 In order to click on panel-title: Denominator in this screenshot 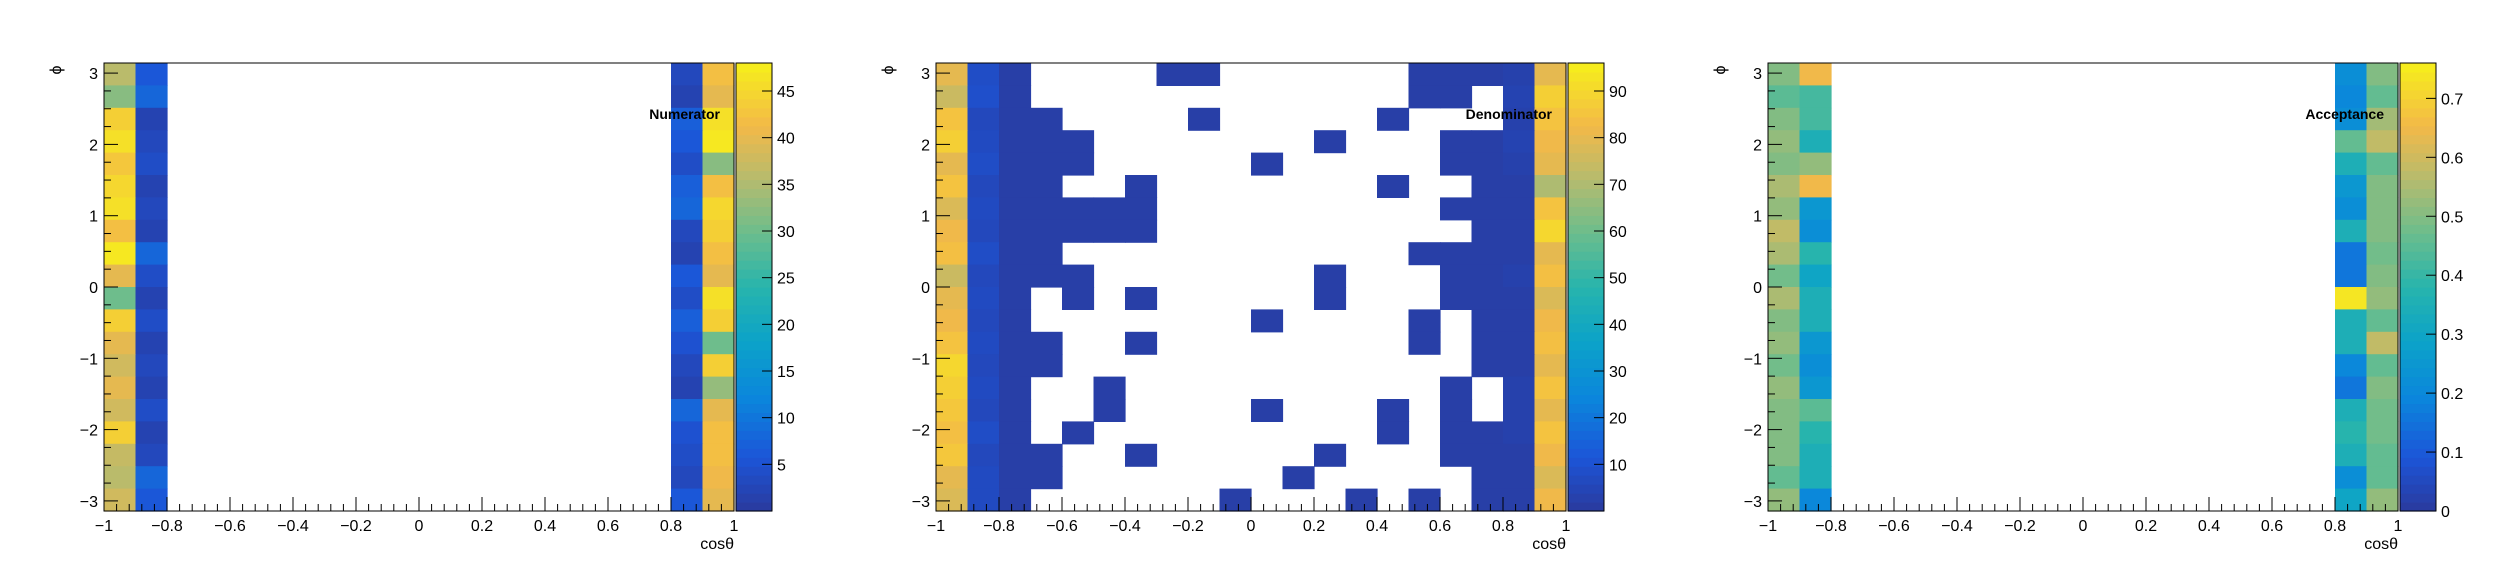, I will do `click(1509, 114)`.